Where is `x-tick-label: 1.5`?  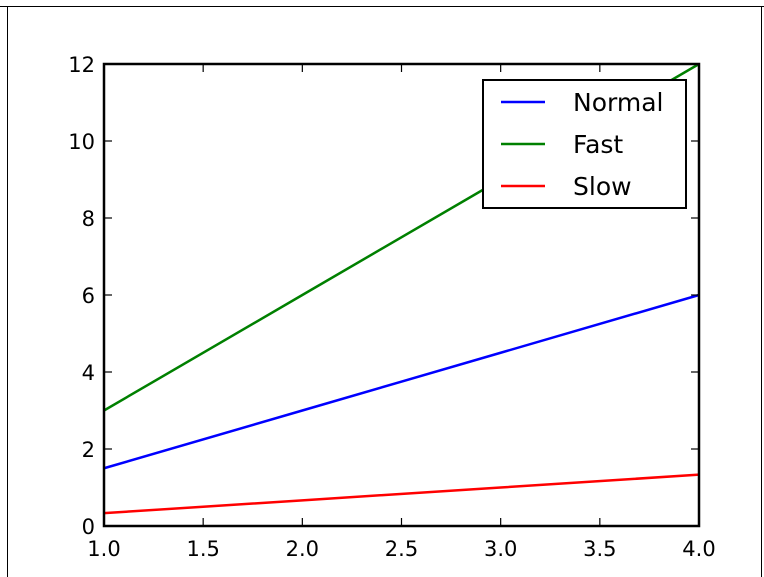 x-tick-label: 1.5 is located at coordinates (202, 549).